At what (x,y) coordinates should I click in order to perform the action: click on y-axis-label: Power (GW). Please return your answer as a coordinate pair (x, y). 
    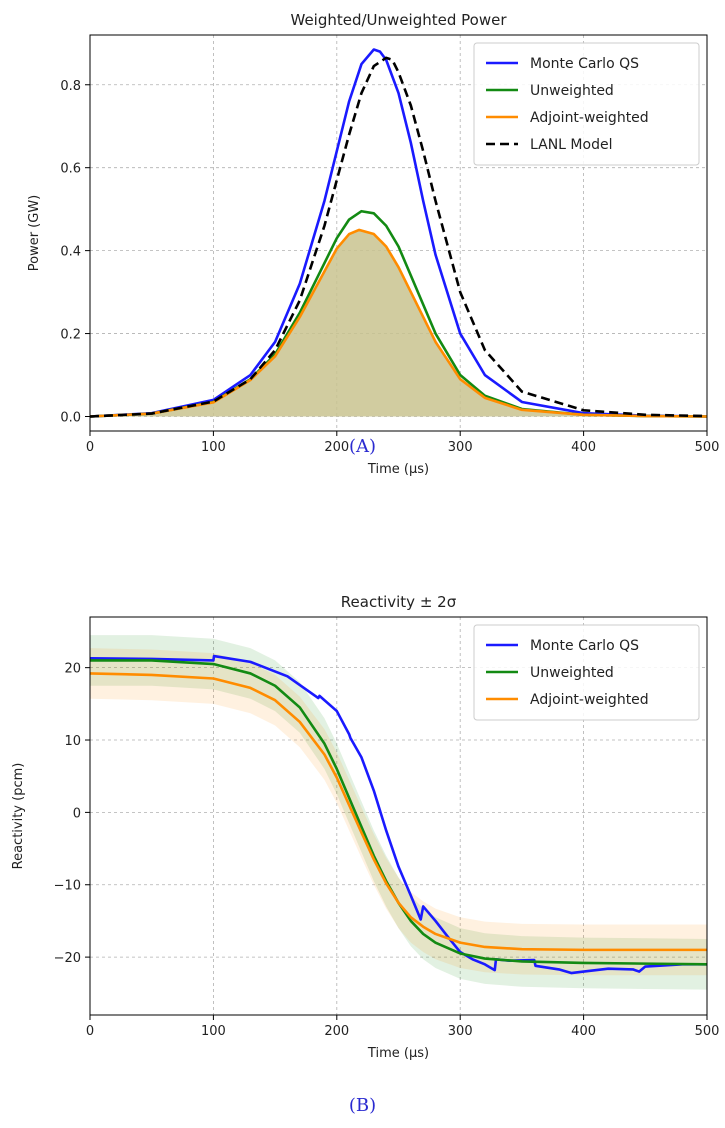
    Looking at the image, I should click on (34, 233).